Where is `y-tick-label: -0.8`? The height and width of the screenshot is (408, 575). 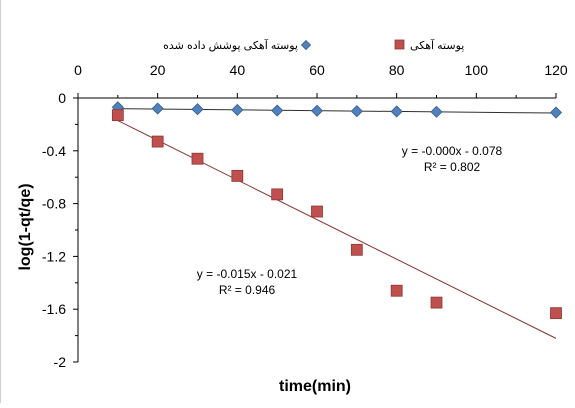 y-tick-label: -0.8 is located at coordinates (54, 204).